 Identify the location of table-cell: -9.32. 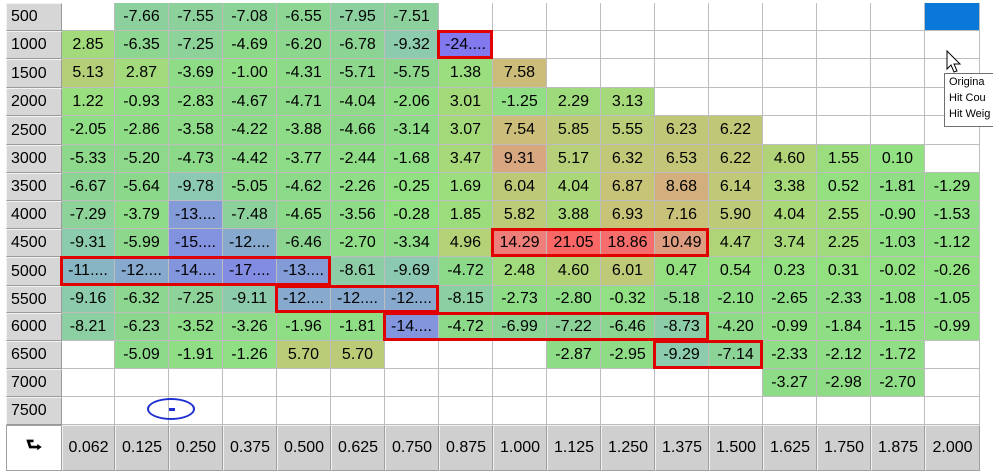
(412, 45).